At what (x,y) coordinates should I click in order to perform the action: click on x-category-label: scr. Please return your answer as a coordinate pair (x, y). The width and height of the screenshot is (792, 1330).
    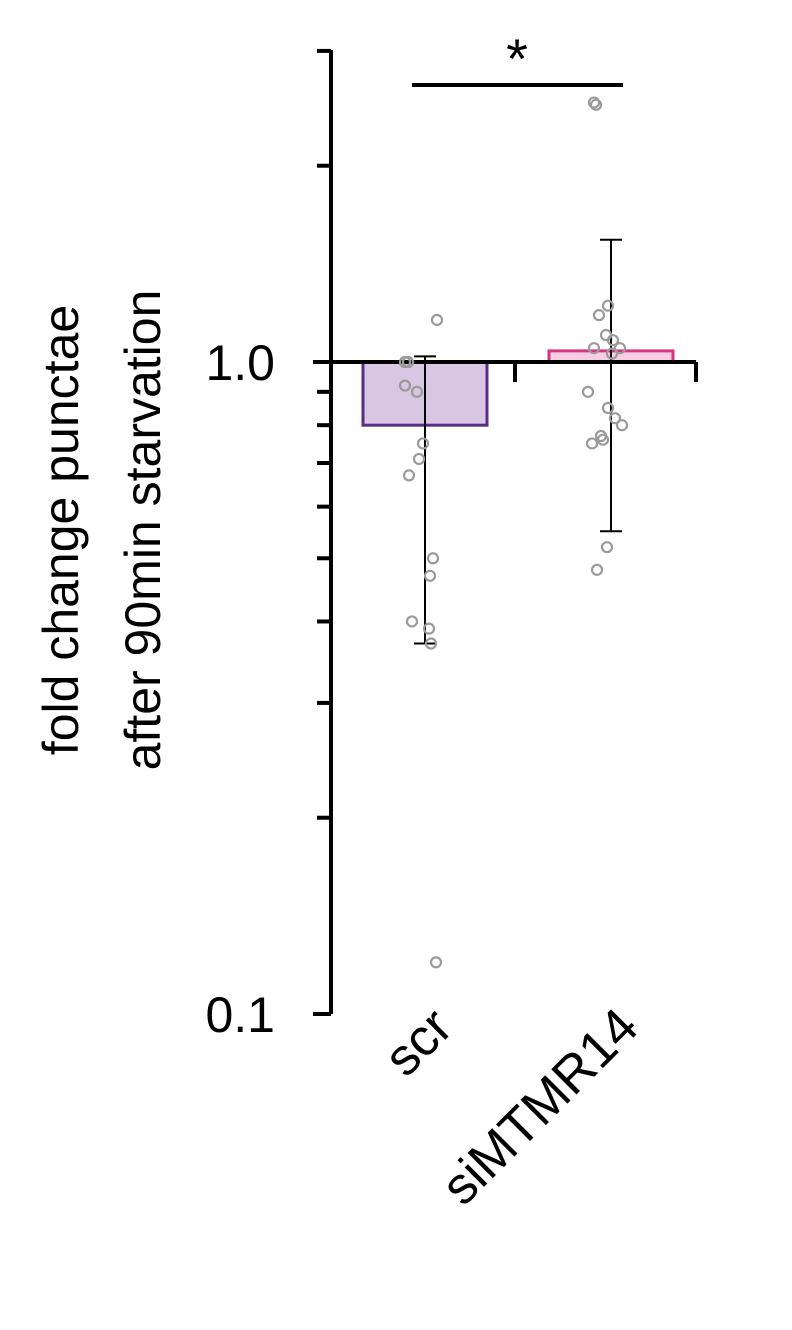
    Looking at the image, I should click on (418, 1042).